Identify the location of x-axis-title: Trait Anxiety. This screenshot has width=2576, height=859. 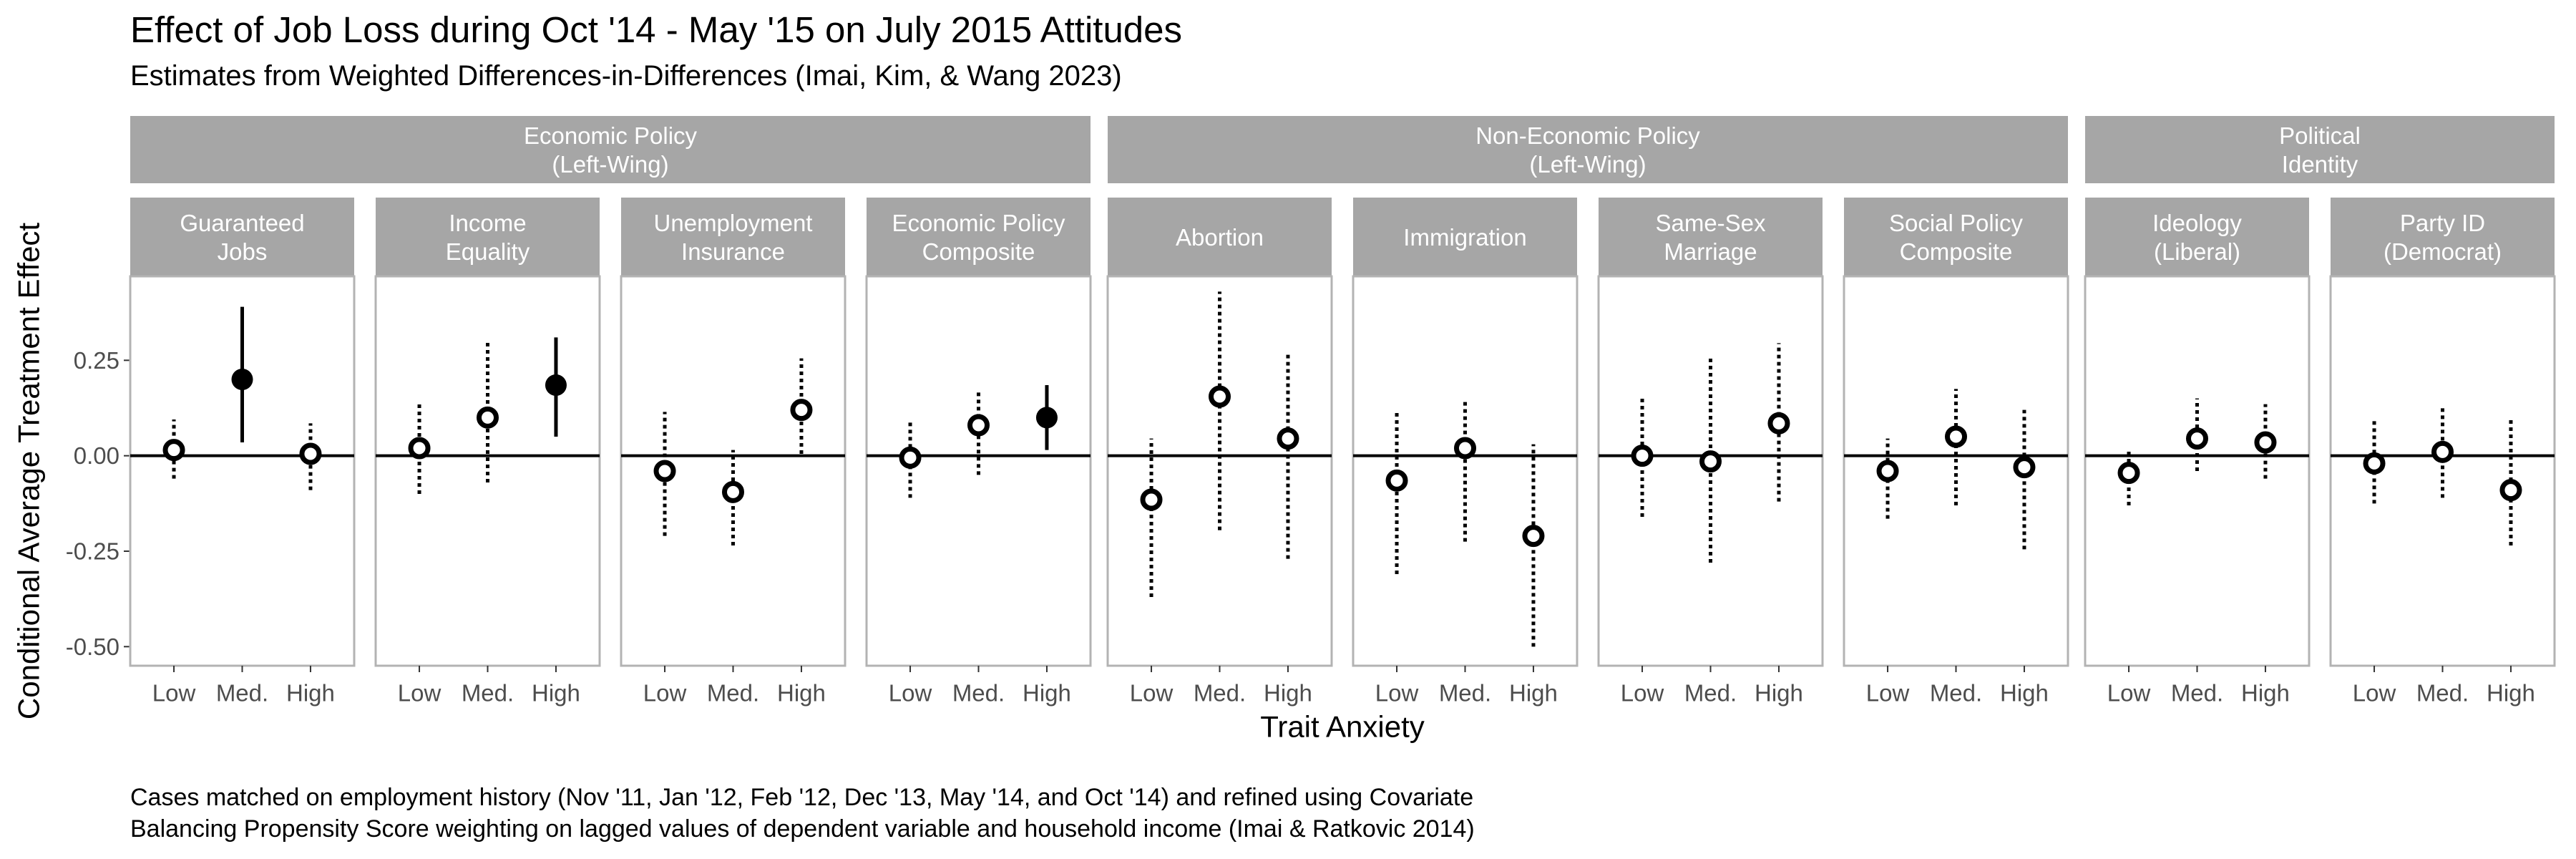
(1342, 727).